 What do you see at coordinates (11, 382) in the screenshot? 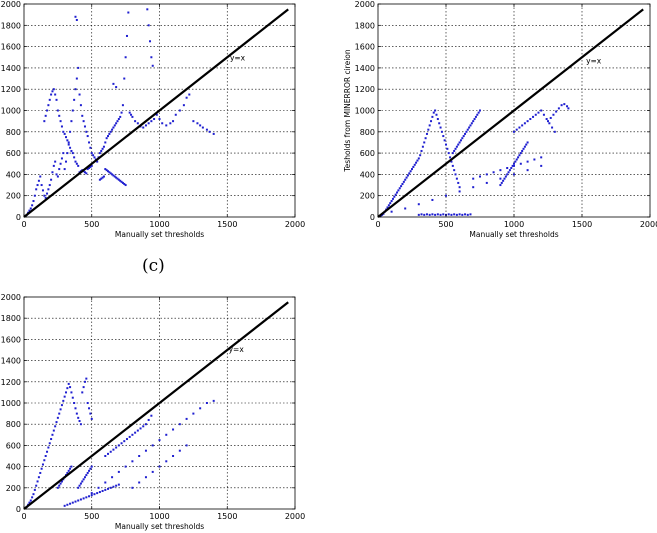
I see `y-tick-label: 1200` at bounding box center [11, 382].